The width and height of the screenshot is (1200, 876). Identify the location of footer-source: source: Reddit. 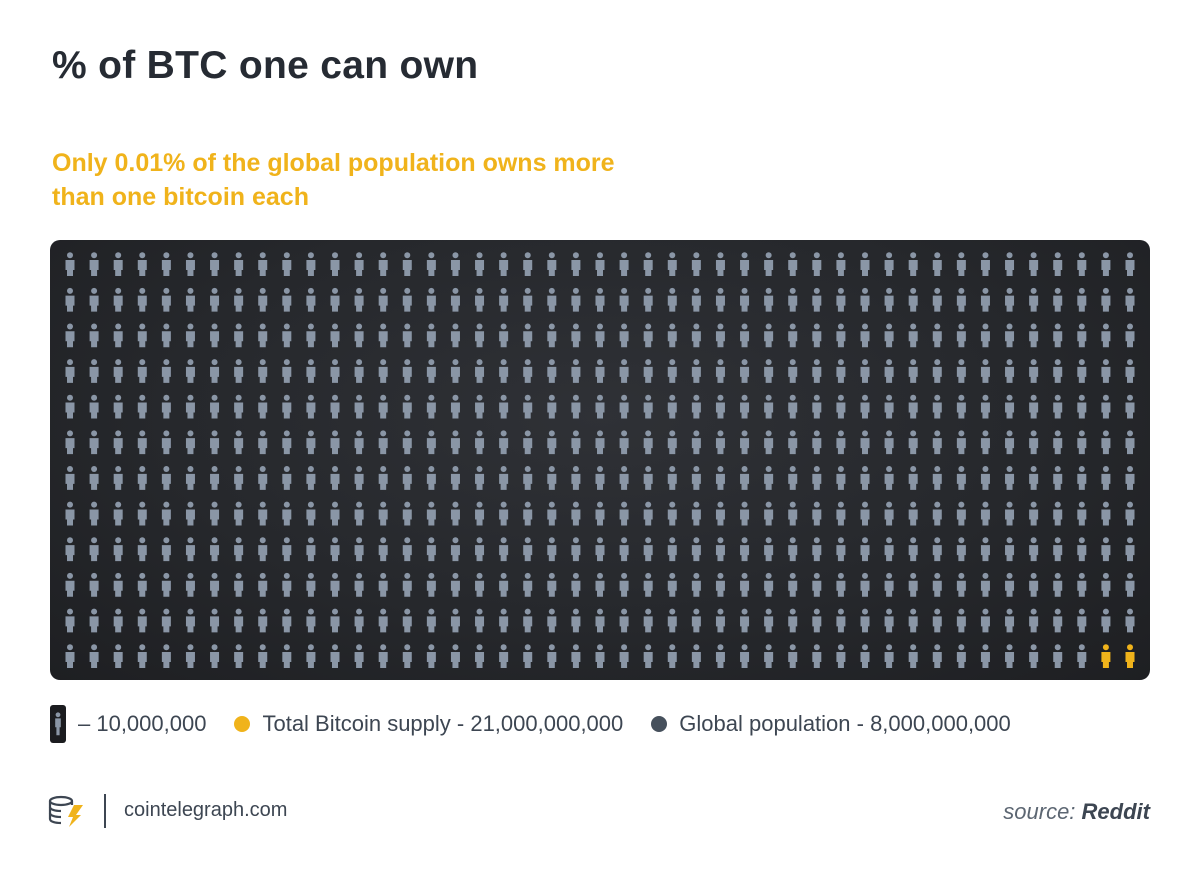
(1076, 812).